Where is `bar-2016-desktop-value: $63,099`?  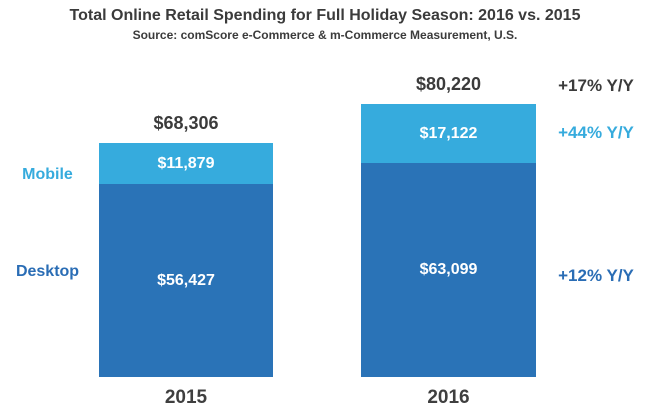 bar-2016-desktop-value: $63,099 is located at coordinates (448, 269).